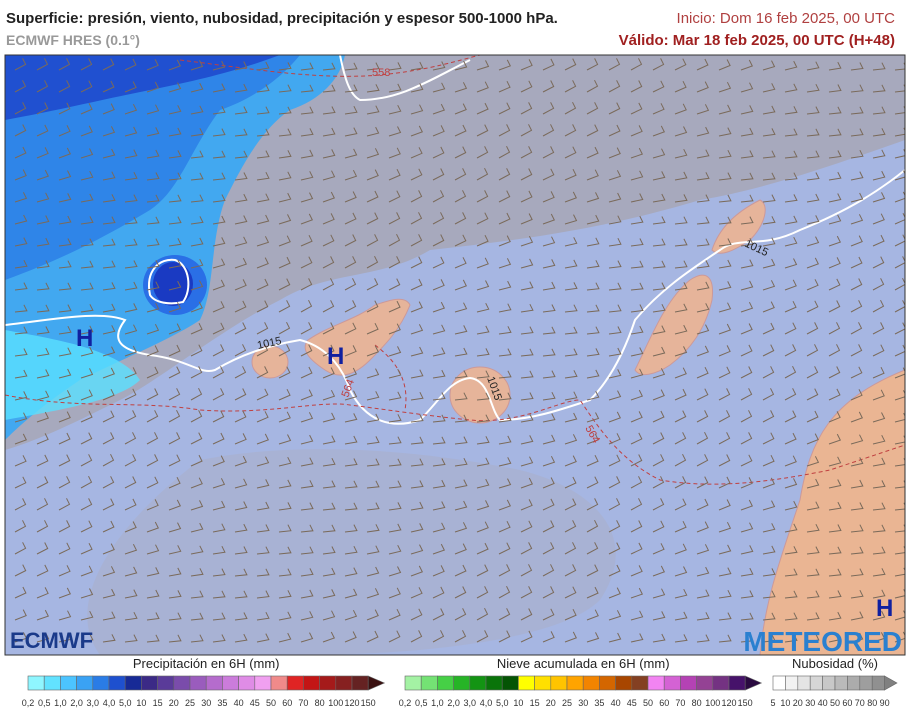  I want to click on legend-label: 35, so click(599, 703).